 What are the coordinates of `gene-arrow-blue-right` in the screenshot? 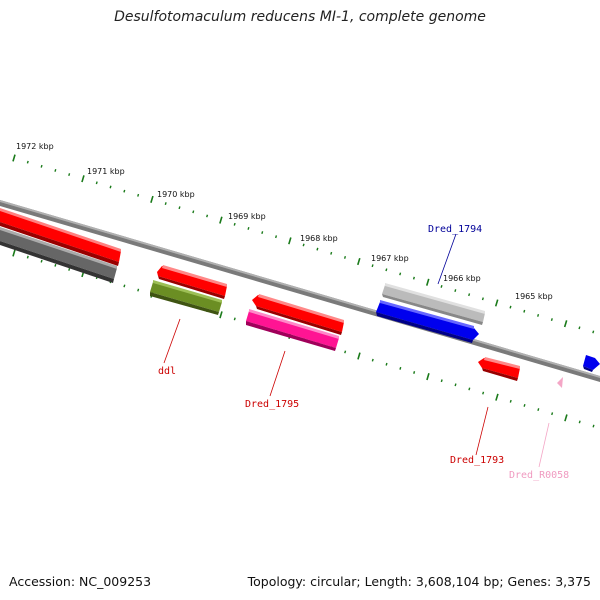 It's located at (591, 363).